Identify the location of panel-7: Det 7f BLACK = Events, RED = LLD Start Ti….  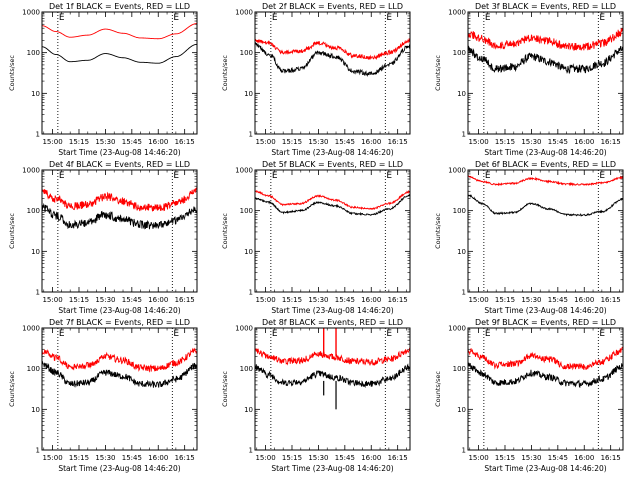
(103, 395).